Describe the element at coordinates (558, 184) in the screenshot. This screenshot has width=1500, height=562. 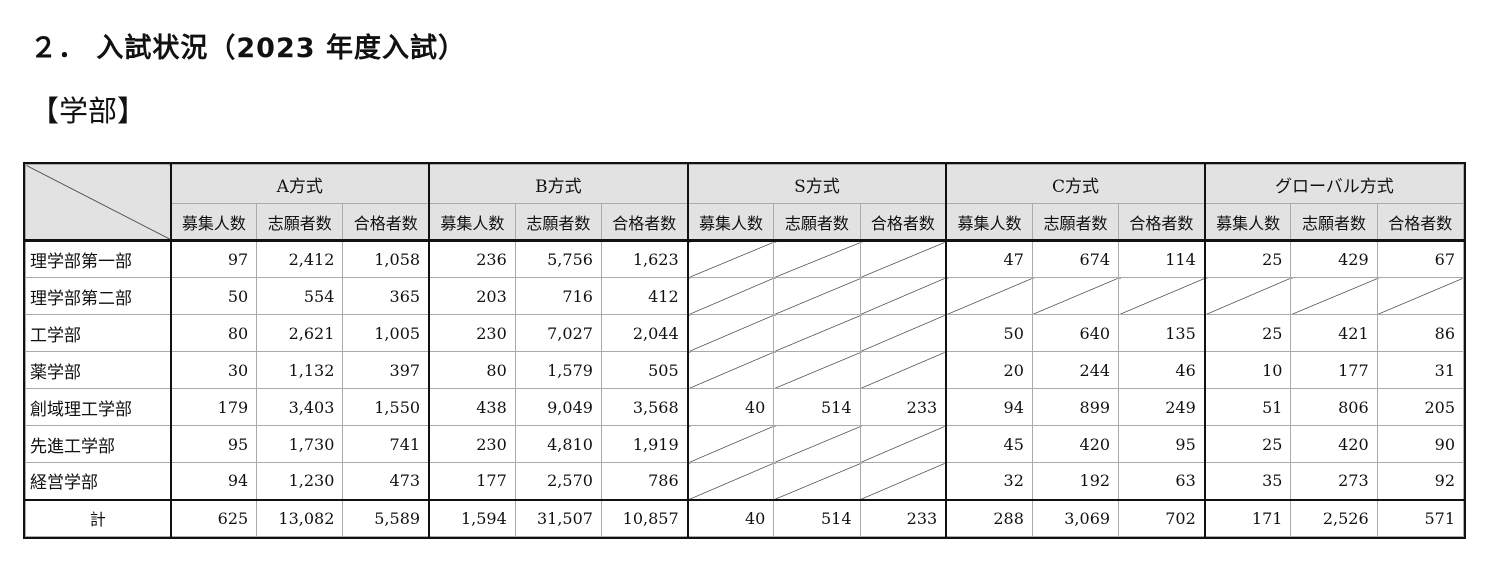
I see `column-group-header: B方式` at that location.